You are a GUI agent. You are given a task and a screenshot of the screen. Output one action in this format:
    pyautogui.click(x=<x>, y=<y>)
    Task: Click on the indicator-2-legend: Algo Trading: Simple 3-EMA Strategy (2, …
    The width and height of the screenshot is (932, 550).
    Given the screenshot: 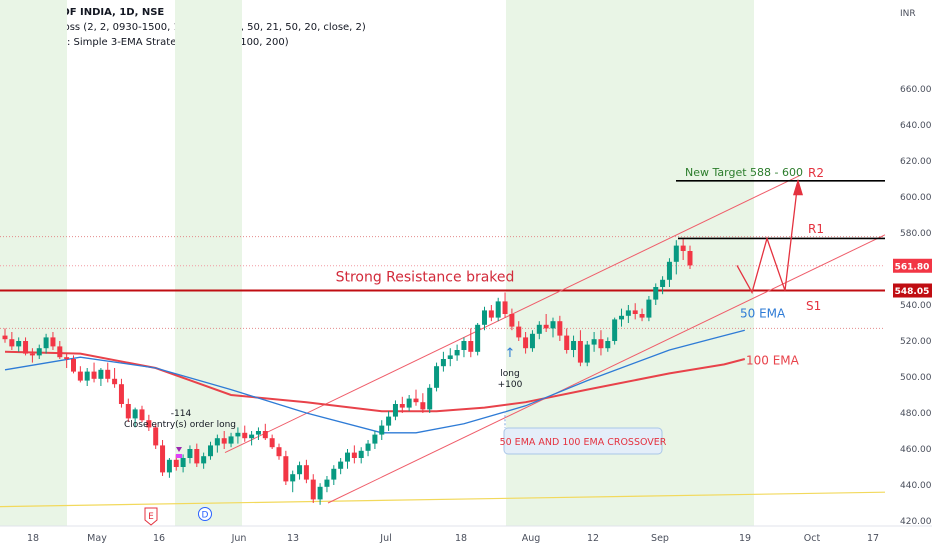 What is the action you would take?
    pyautogui.click(x=147, y=42)
    